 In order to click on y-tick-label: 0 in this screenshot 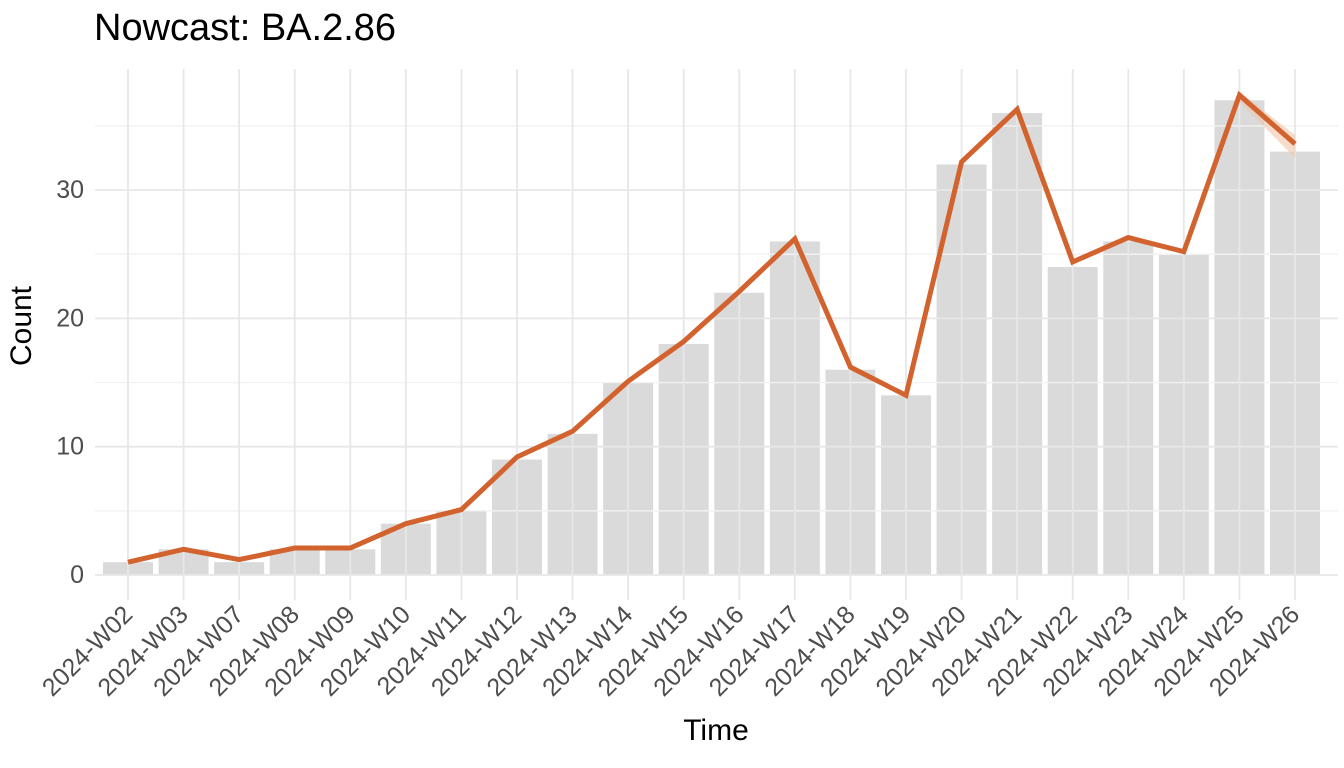, I will do `click(77, 575)`.